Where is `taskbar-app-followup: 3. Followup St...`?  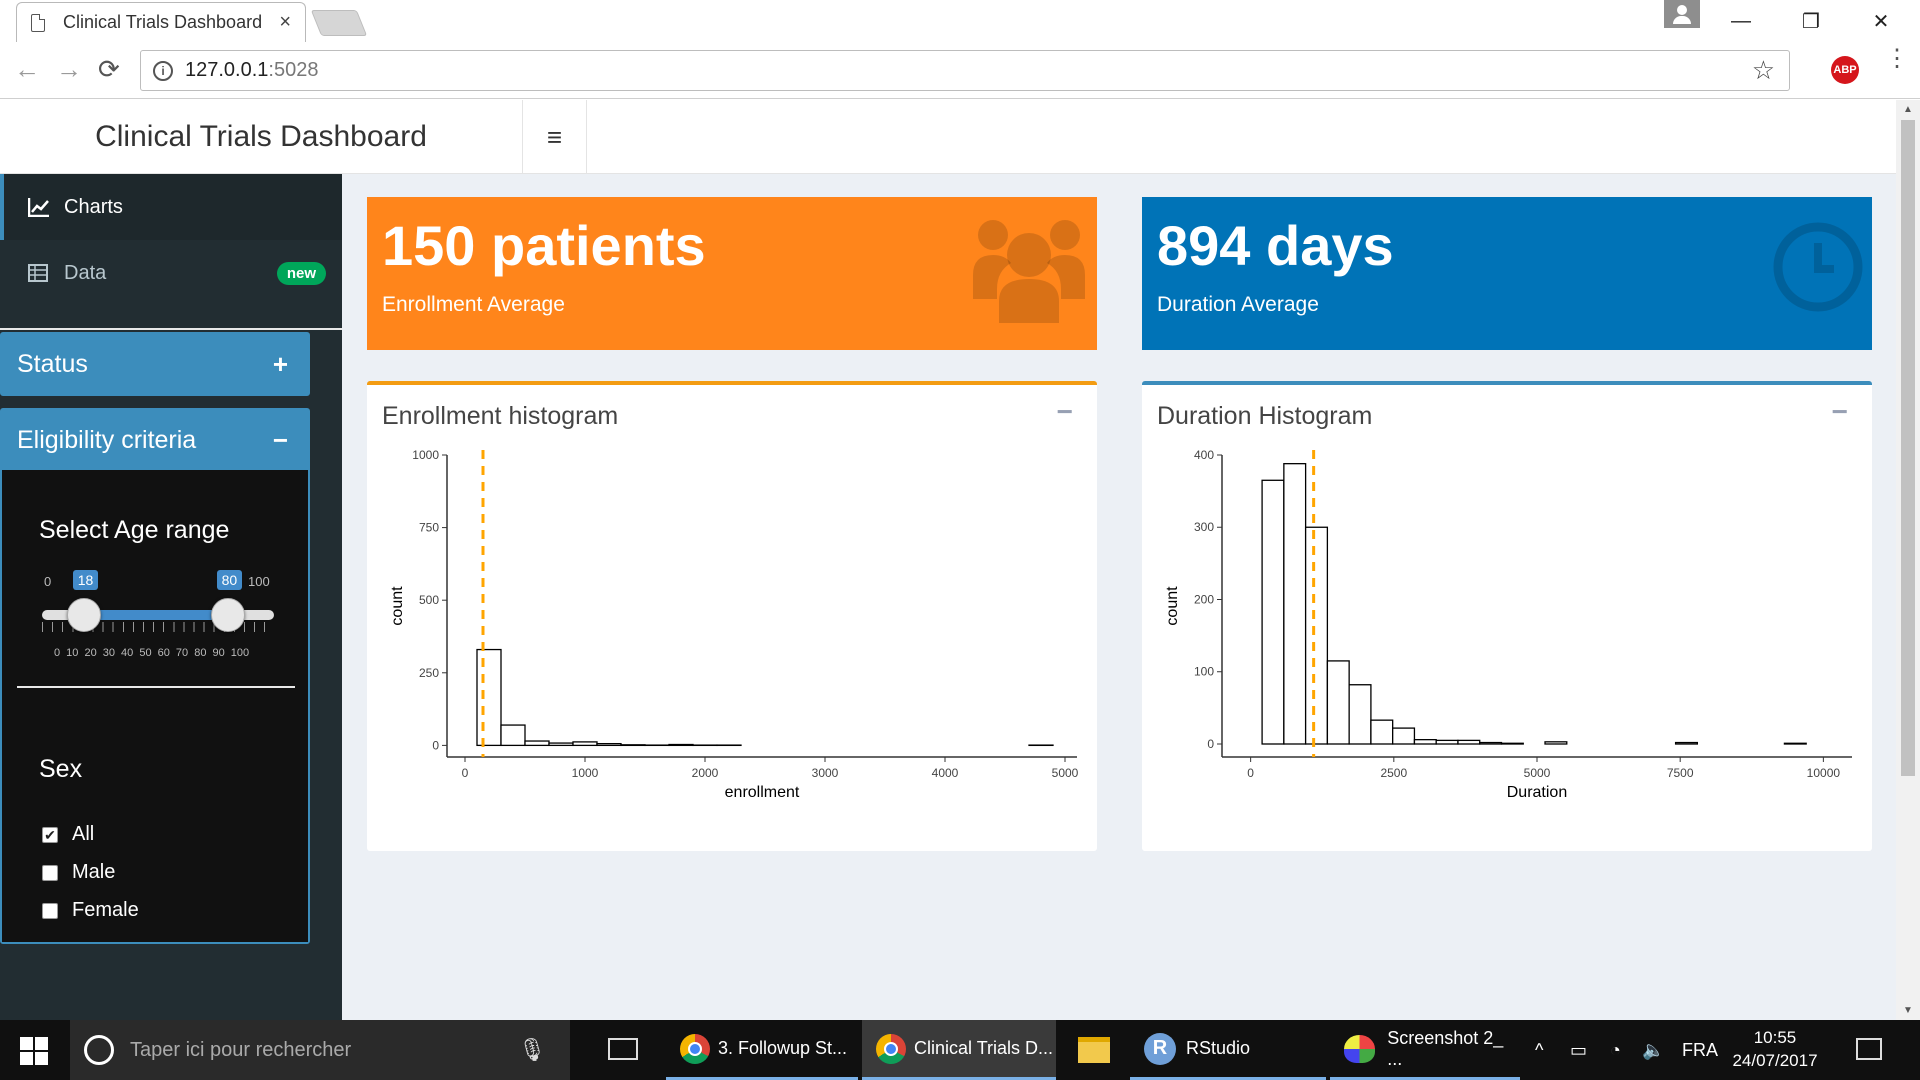 taskbar-app-followup: 3. Followup St... is located at coordinates (762, 1050).